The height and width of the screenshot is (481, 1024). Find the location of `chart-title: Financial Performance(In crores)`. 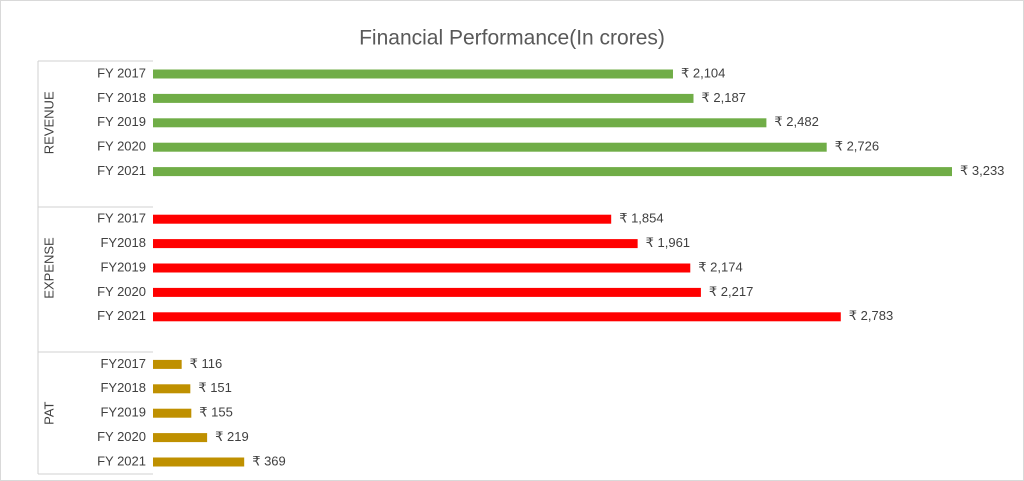

chart-title: Financial Performance(In crores) is located at coordinates (512, 38).